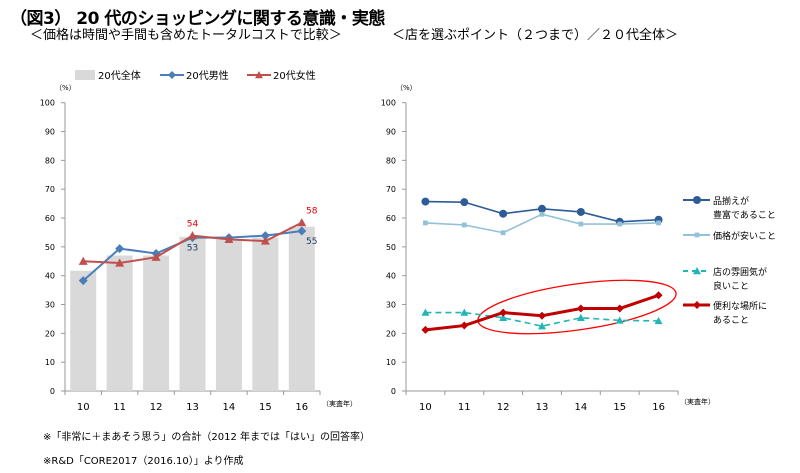  I want to click on right-y-tick-label: 90, so click(391, 132).